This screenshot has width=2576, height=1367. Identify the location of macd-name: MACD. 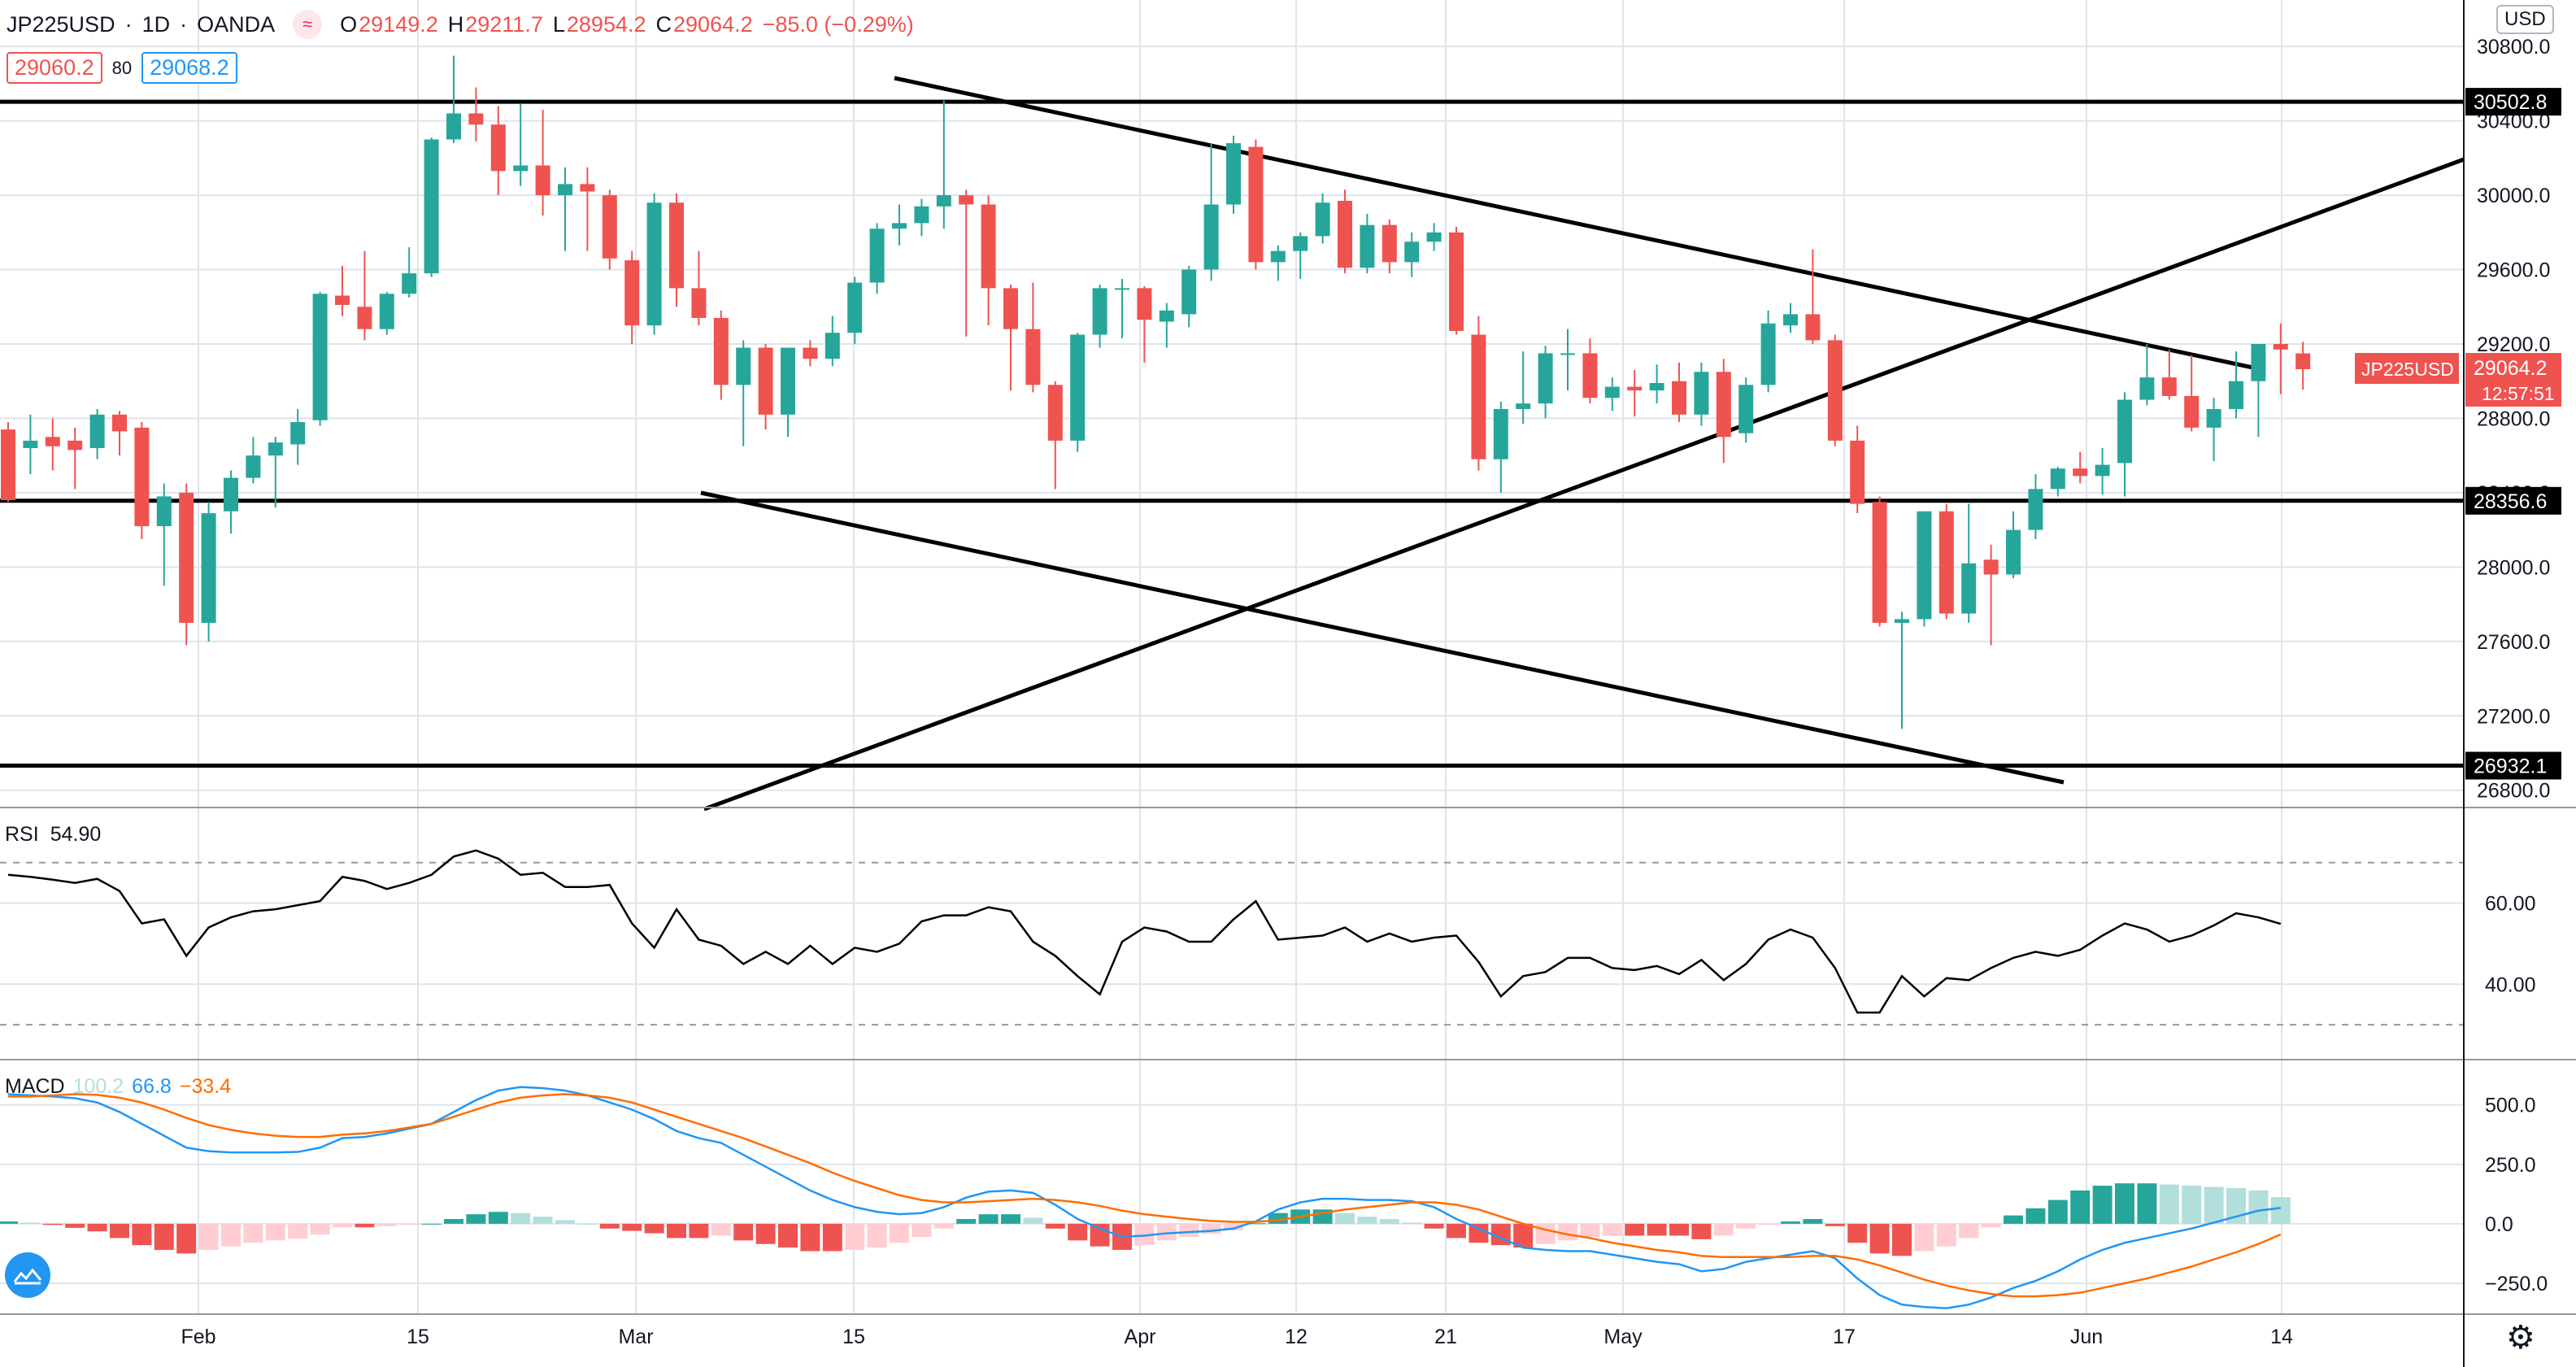
(35, 1086).